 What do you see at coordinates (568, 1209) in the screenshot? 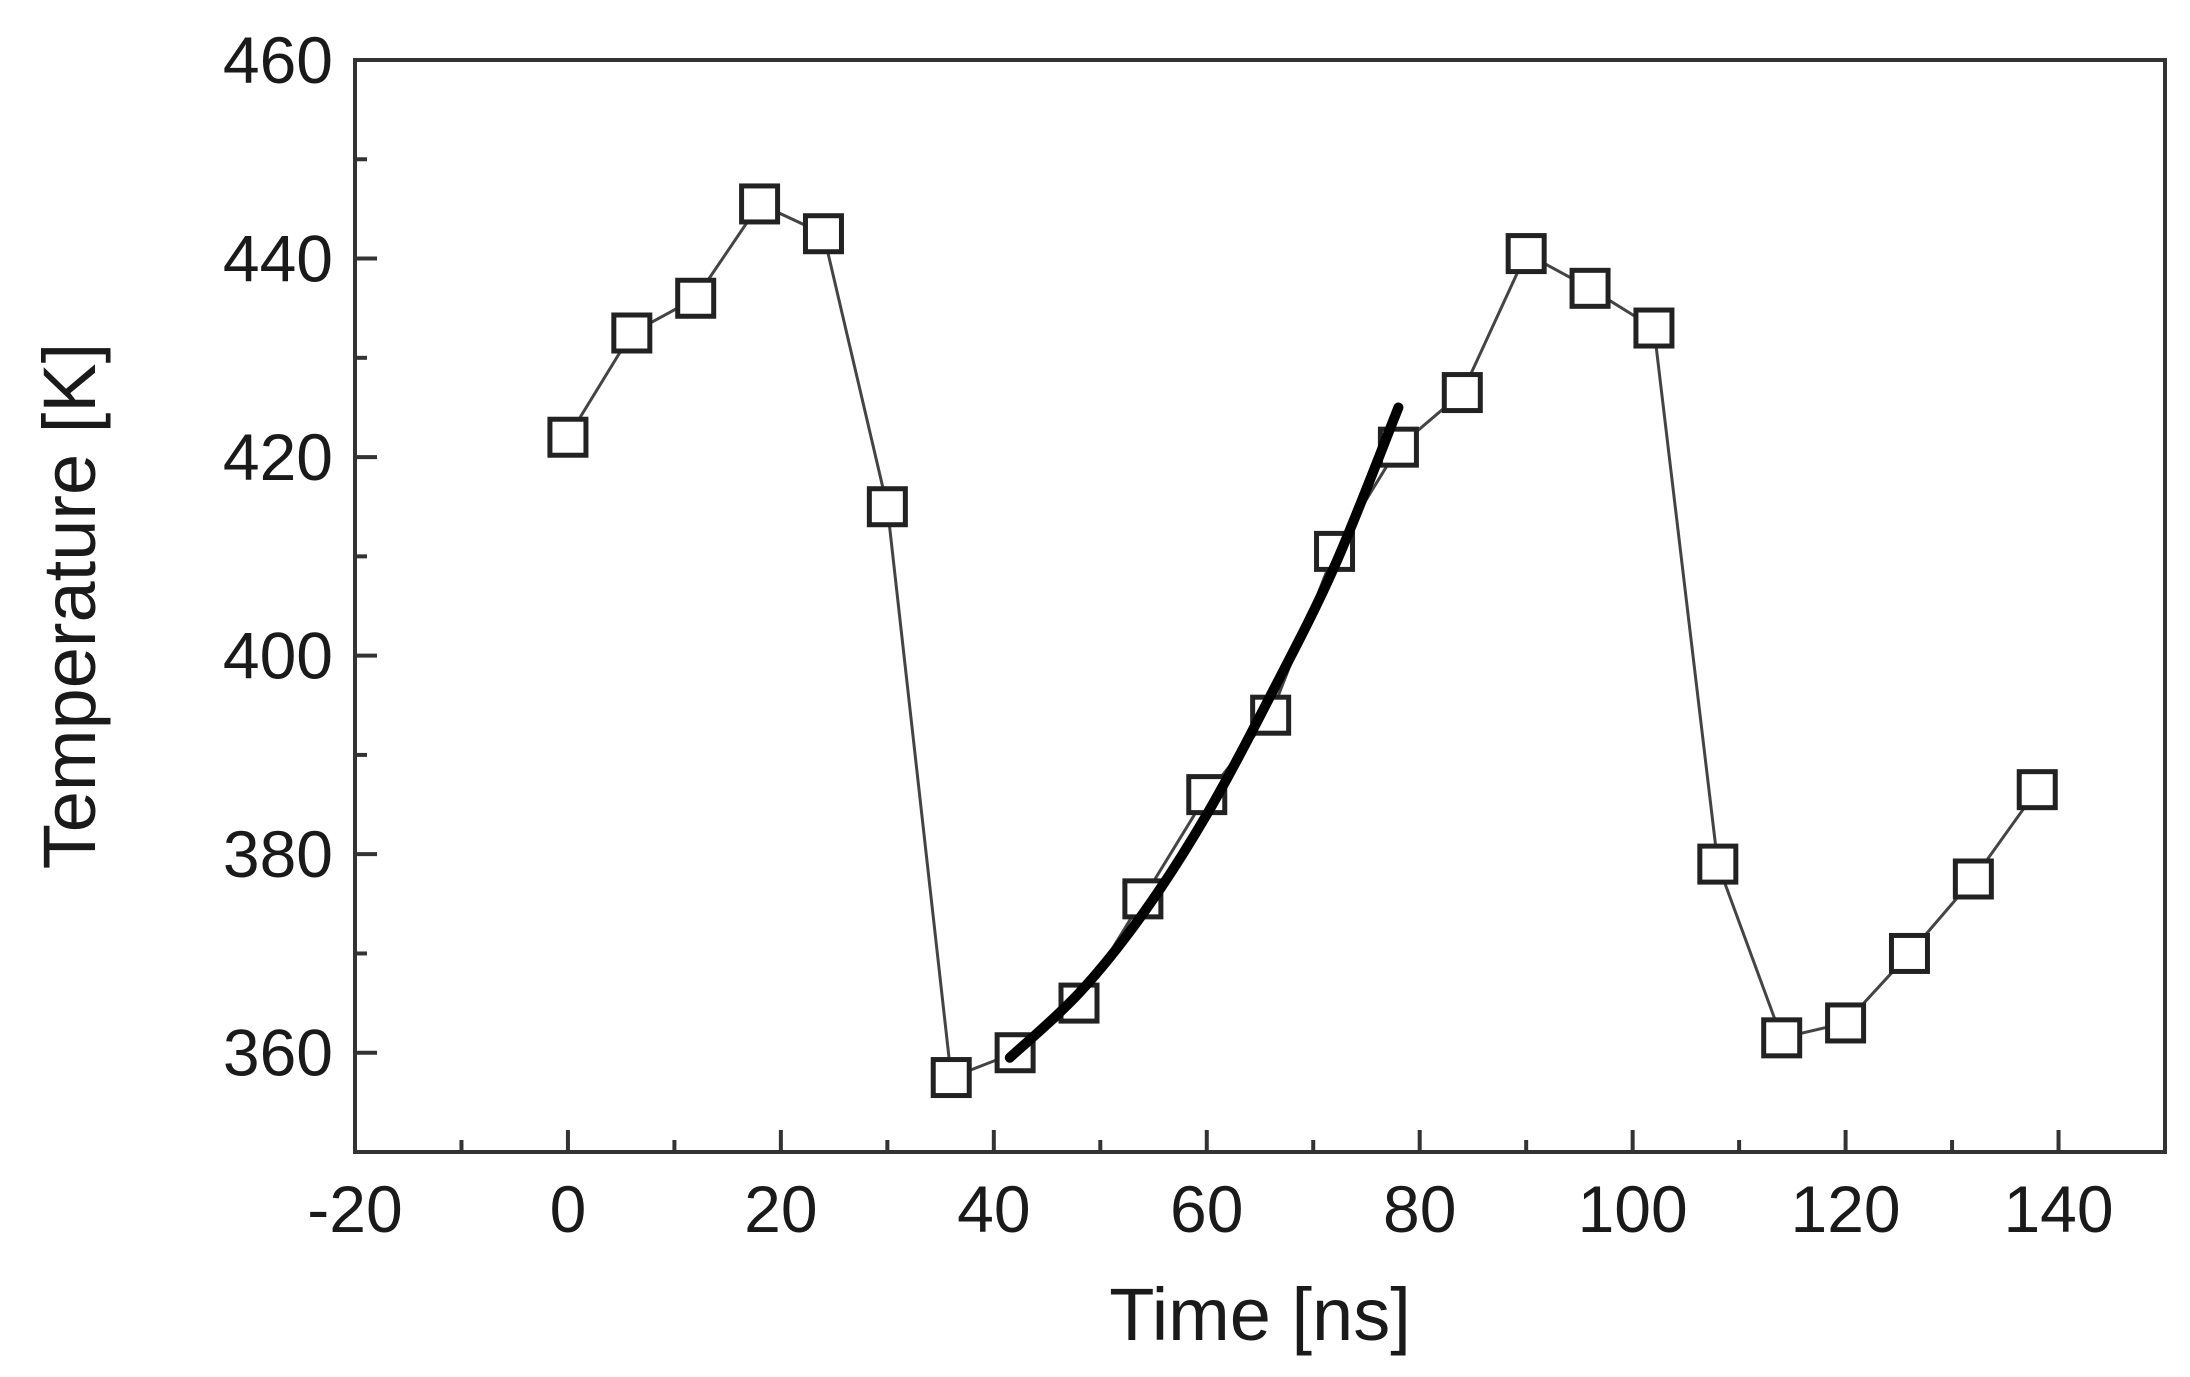
I see `x-tick-label: 0` at bounding box center [568, 1209].